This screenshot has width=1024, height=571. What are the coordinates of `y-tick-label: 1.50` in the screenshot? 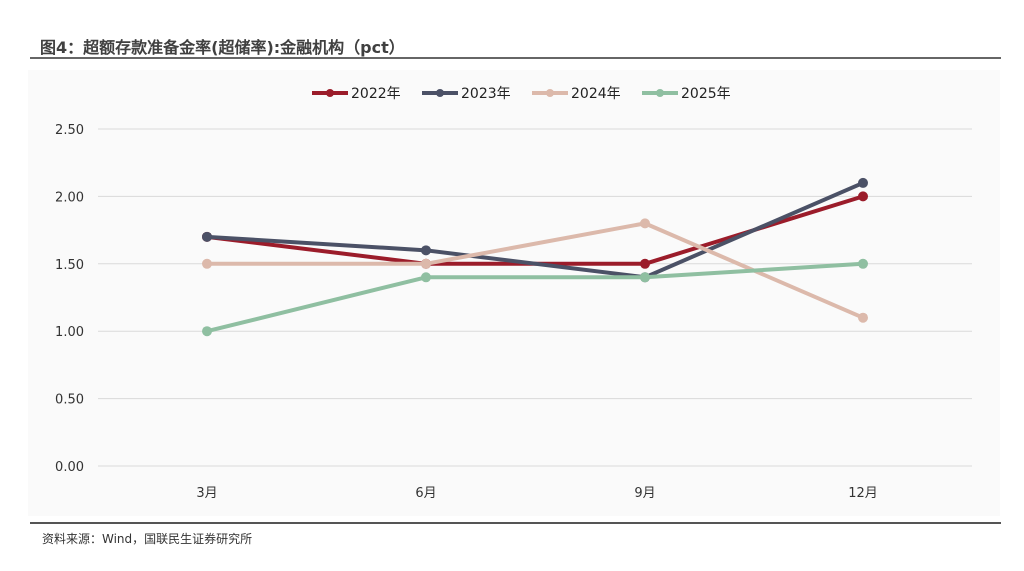 It's located at (69, 265).